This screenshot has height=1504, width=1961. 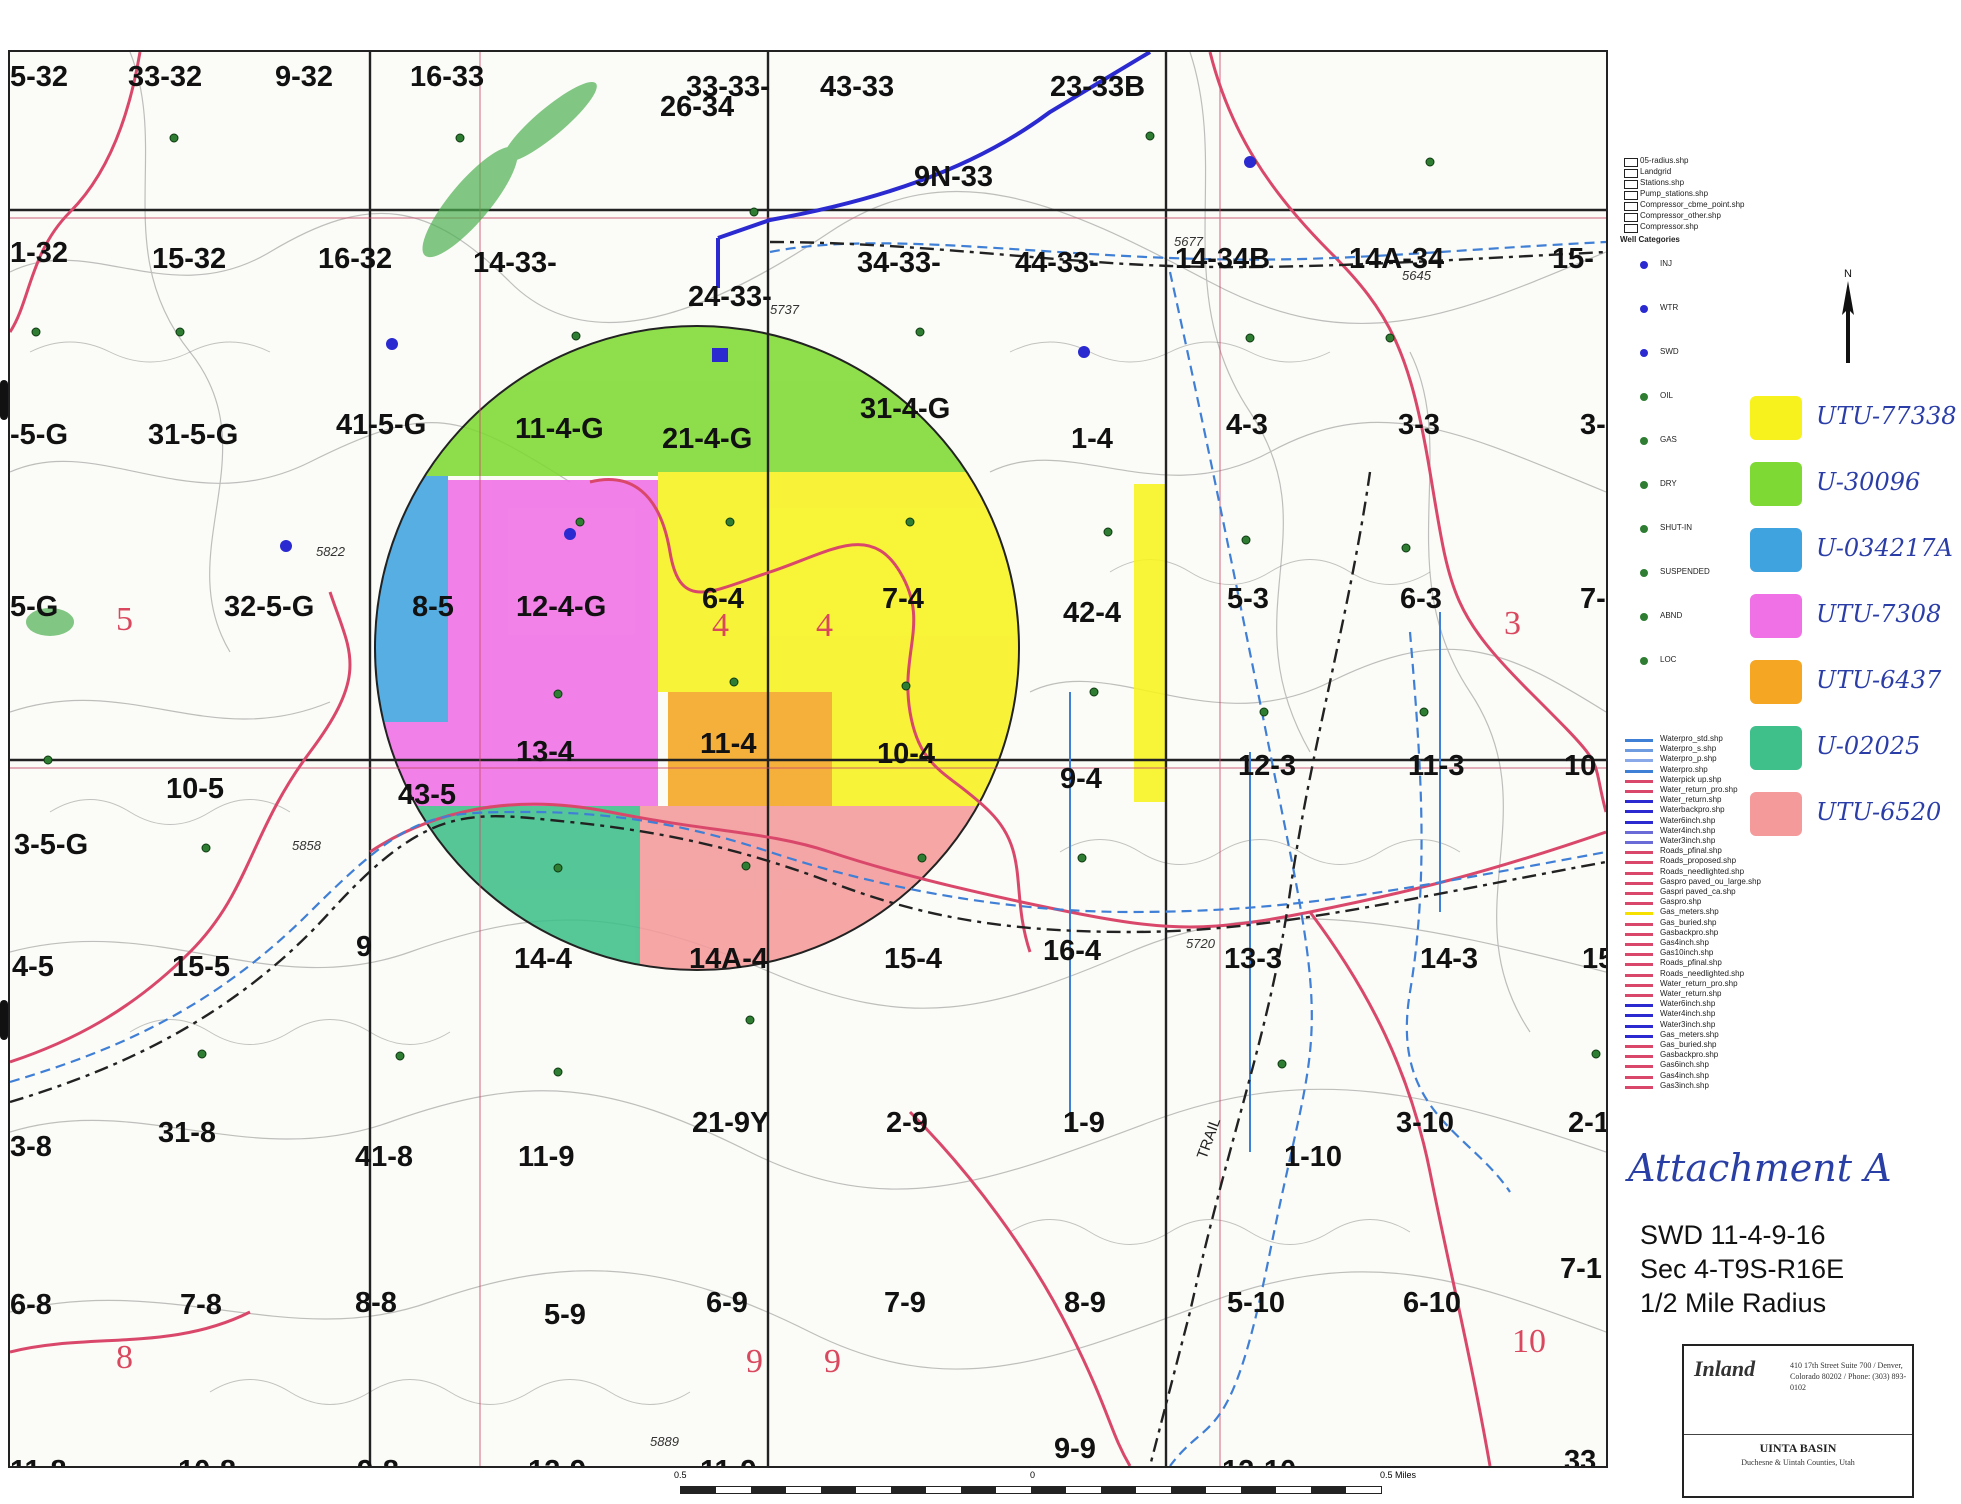 What do you see at coordinates (1092, 439) in the screenshot?
I see `well-label: 1-4` at bounding box center [1092, 439].